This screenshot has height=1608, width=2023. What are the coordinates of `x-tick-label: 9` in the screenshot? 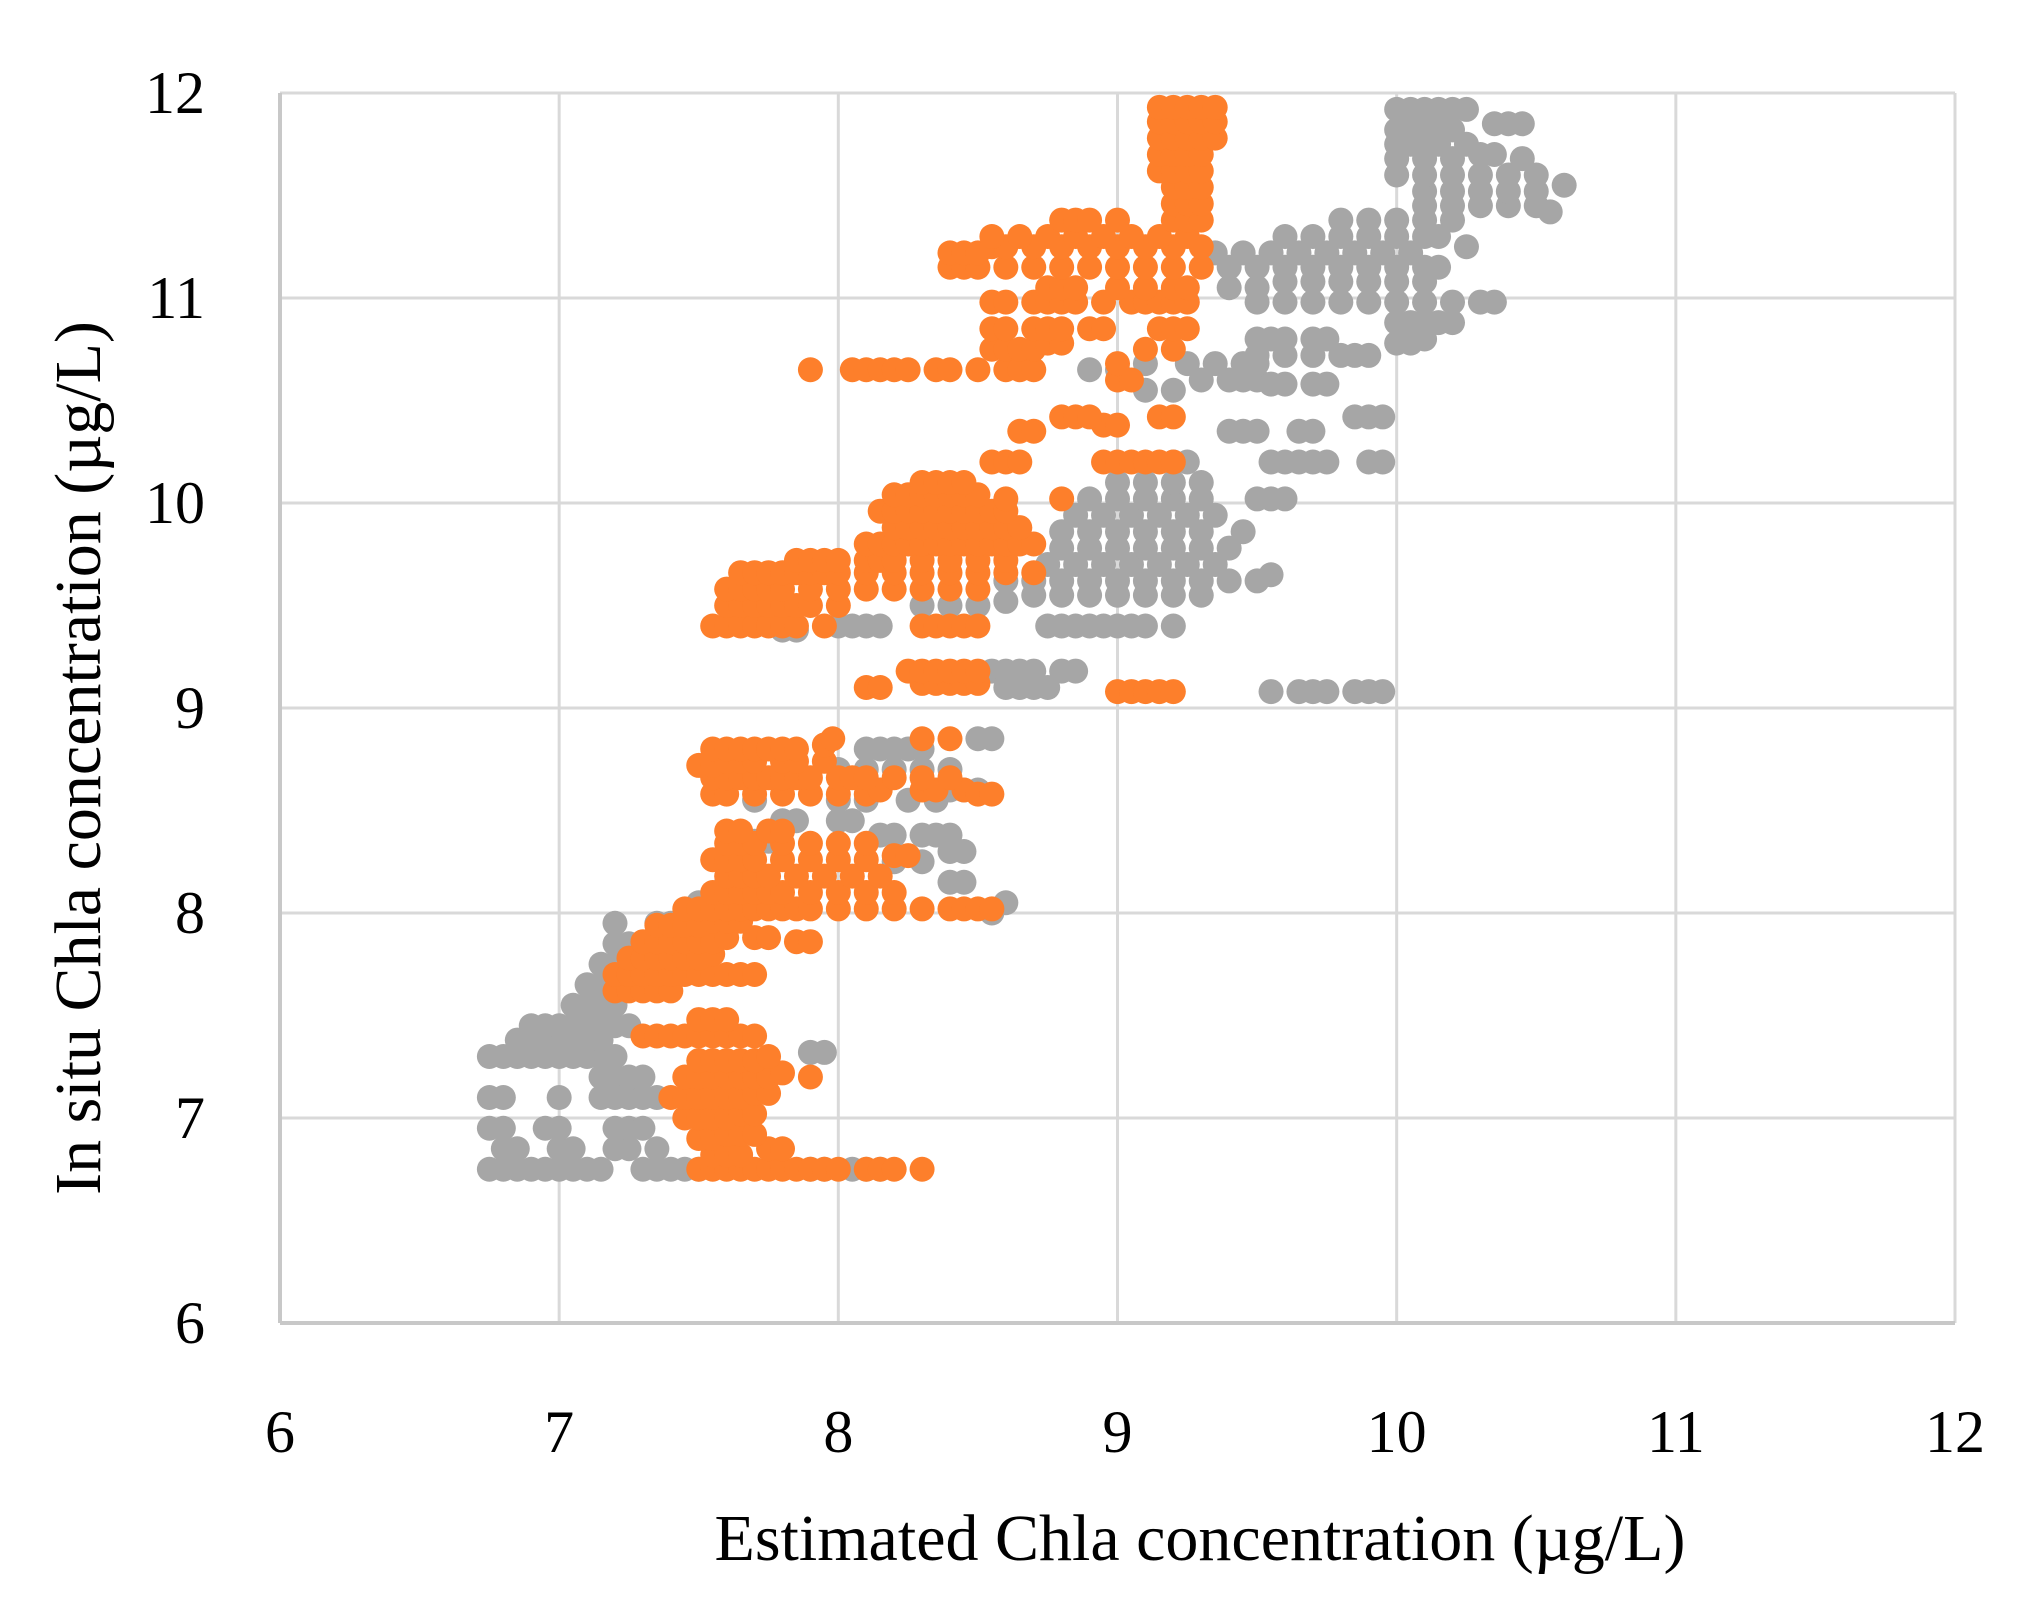 It's located at (1118, 1432).